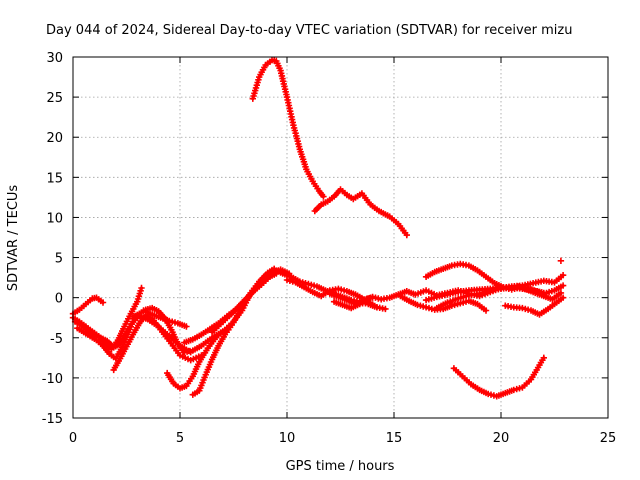  Describe the element at coordinates (54, 58) in the screenshot. I see `y-tick-label: 30` at that location.